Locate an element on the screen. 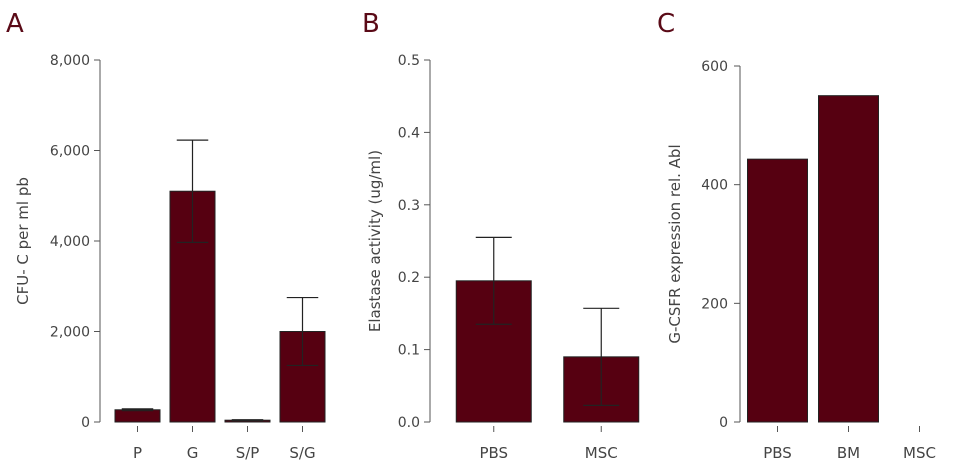  y-tick-label: 6,000 is located at coordinates (70, 152).